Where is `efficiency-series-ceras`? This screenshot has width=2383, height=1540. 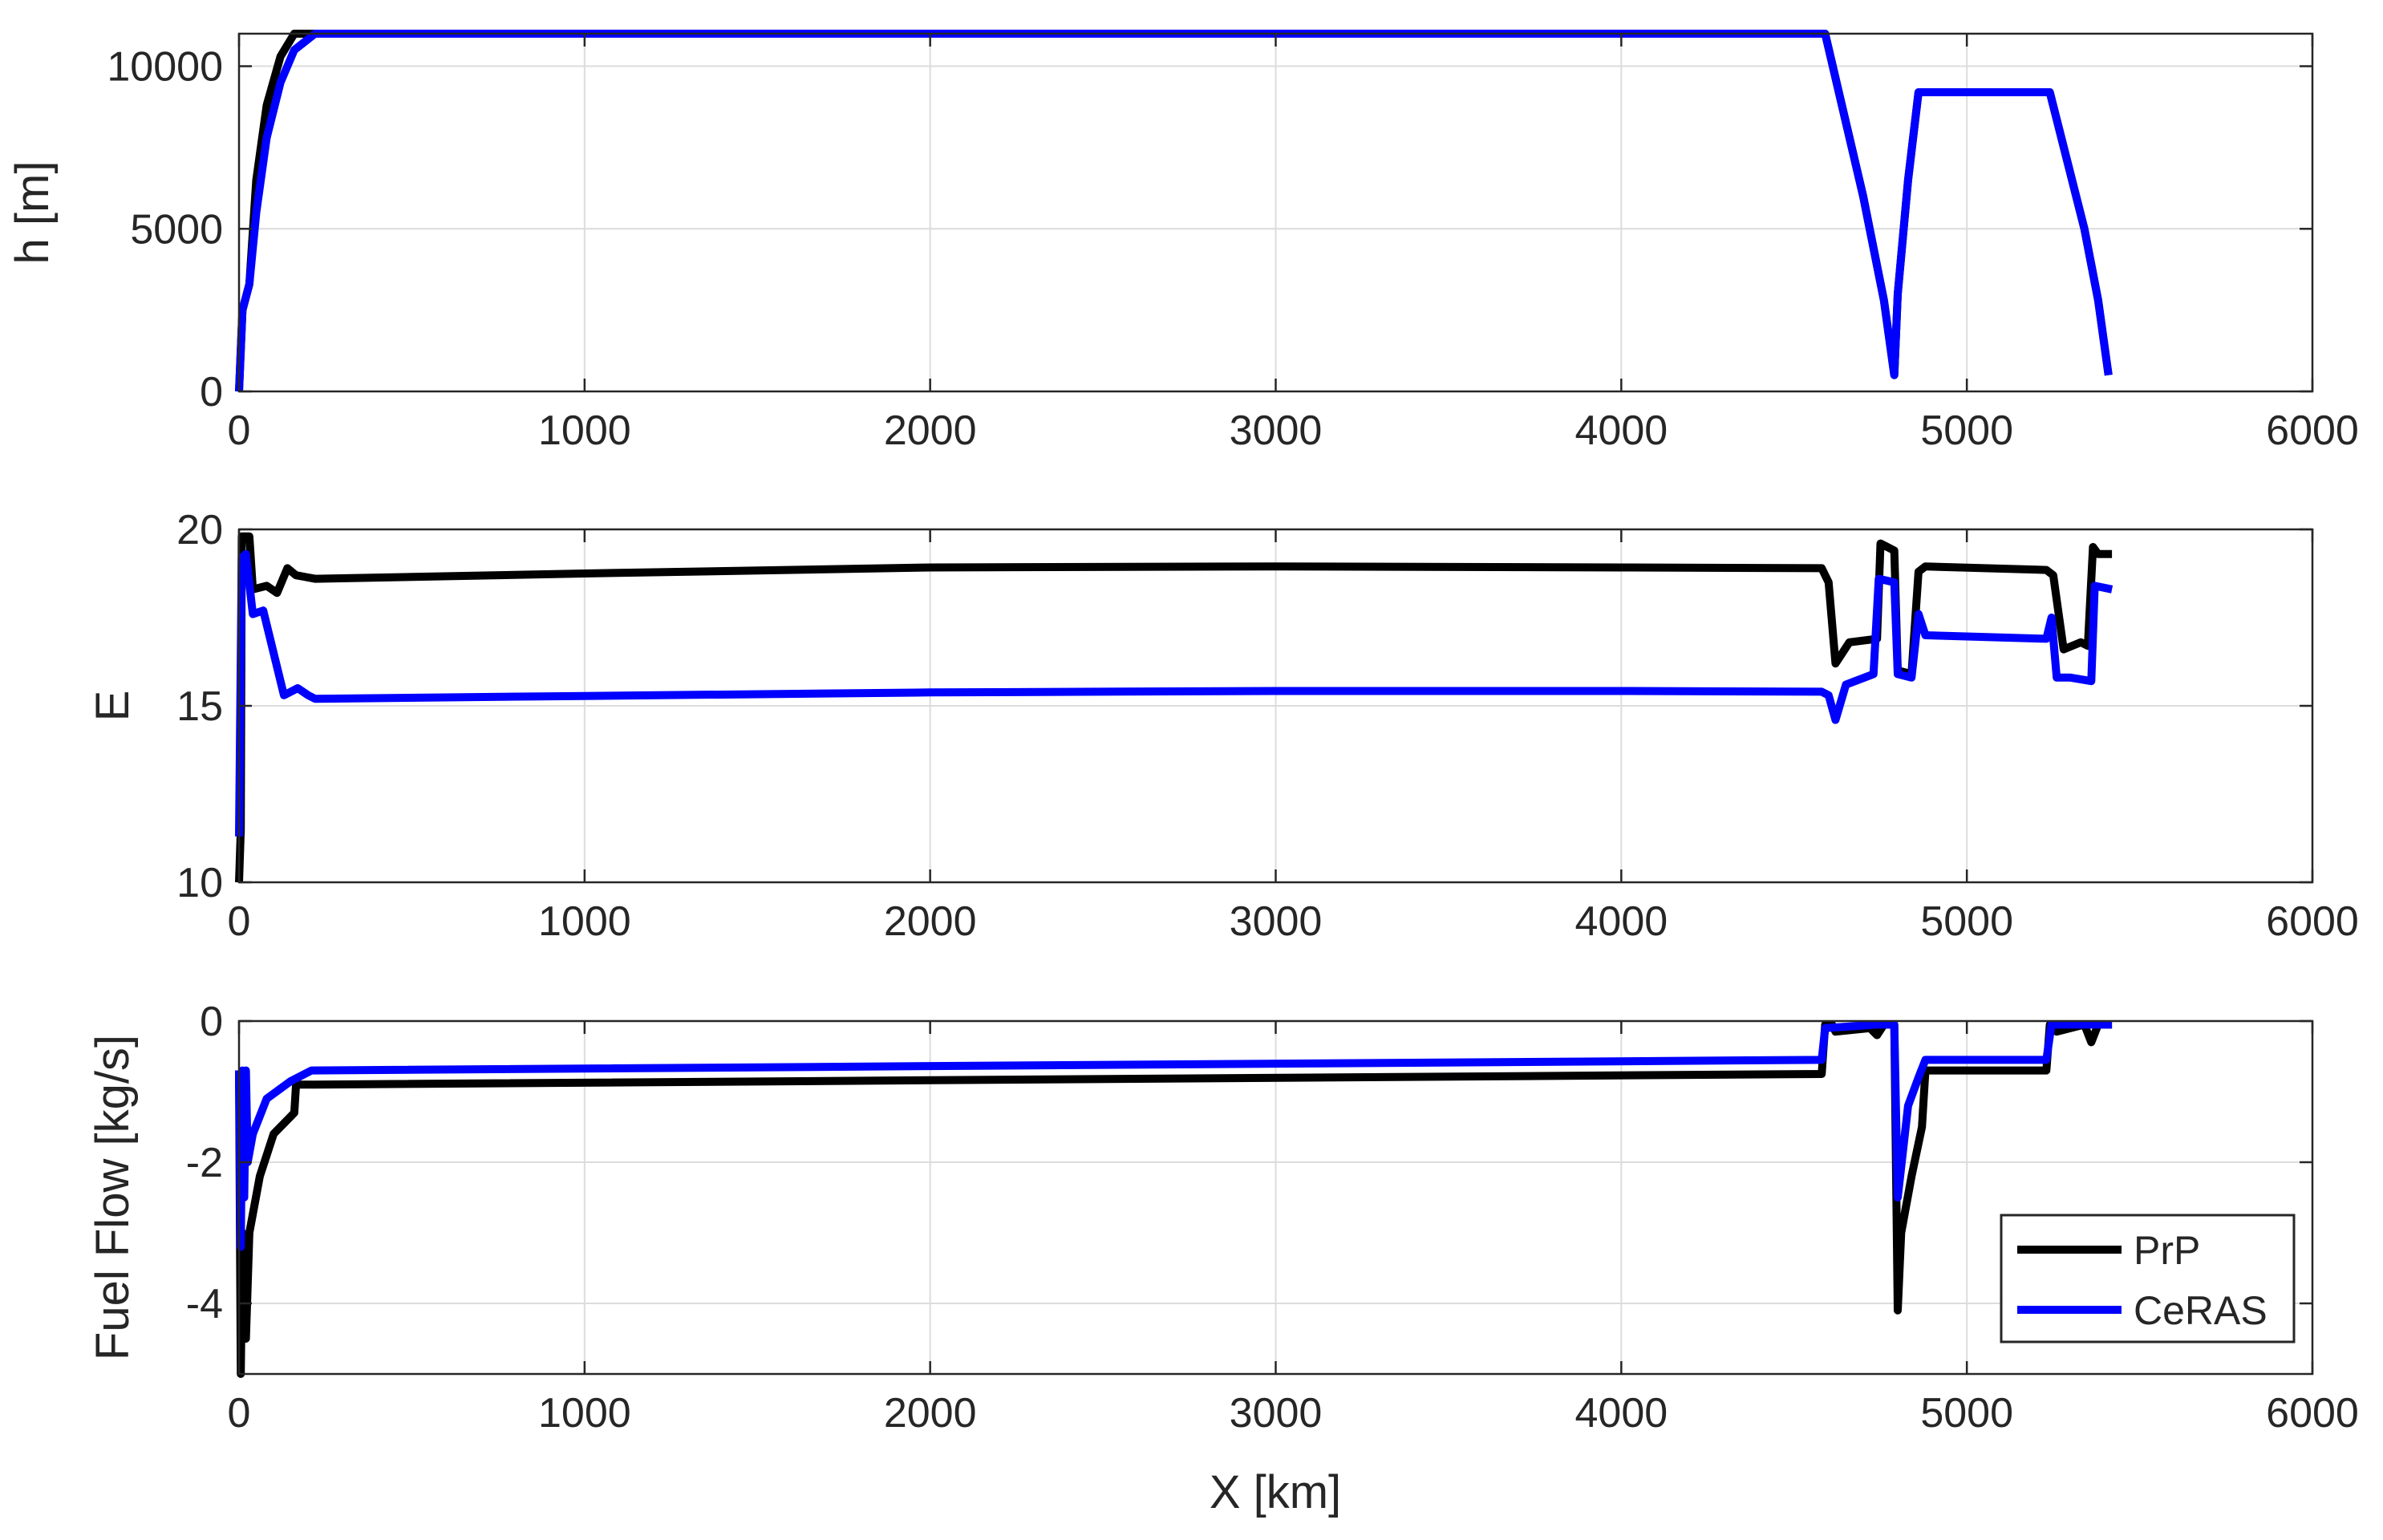 efficiency-series-ceras is located at coordinates (1174, 693).